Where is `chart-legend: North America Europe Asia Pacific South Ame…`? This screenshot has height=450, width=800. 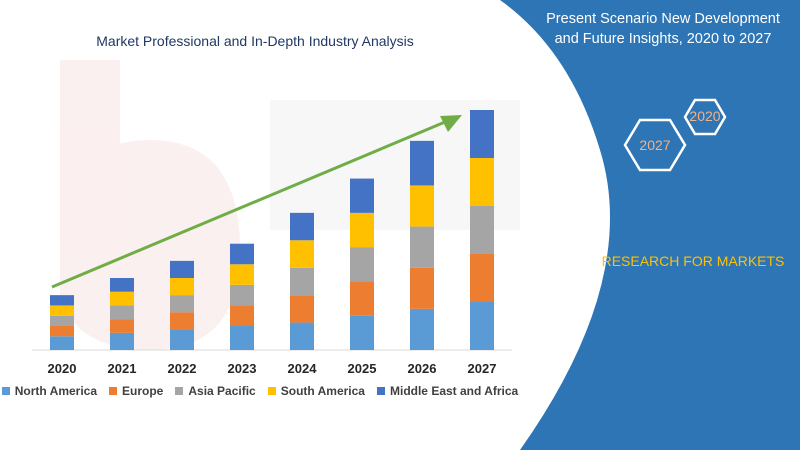 chart-legend: North America Europe Asia Pacific South Ame… is located at coordinates (260, 391).